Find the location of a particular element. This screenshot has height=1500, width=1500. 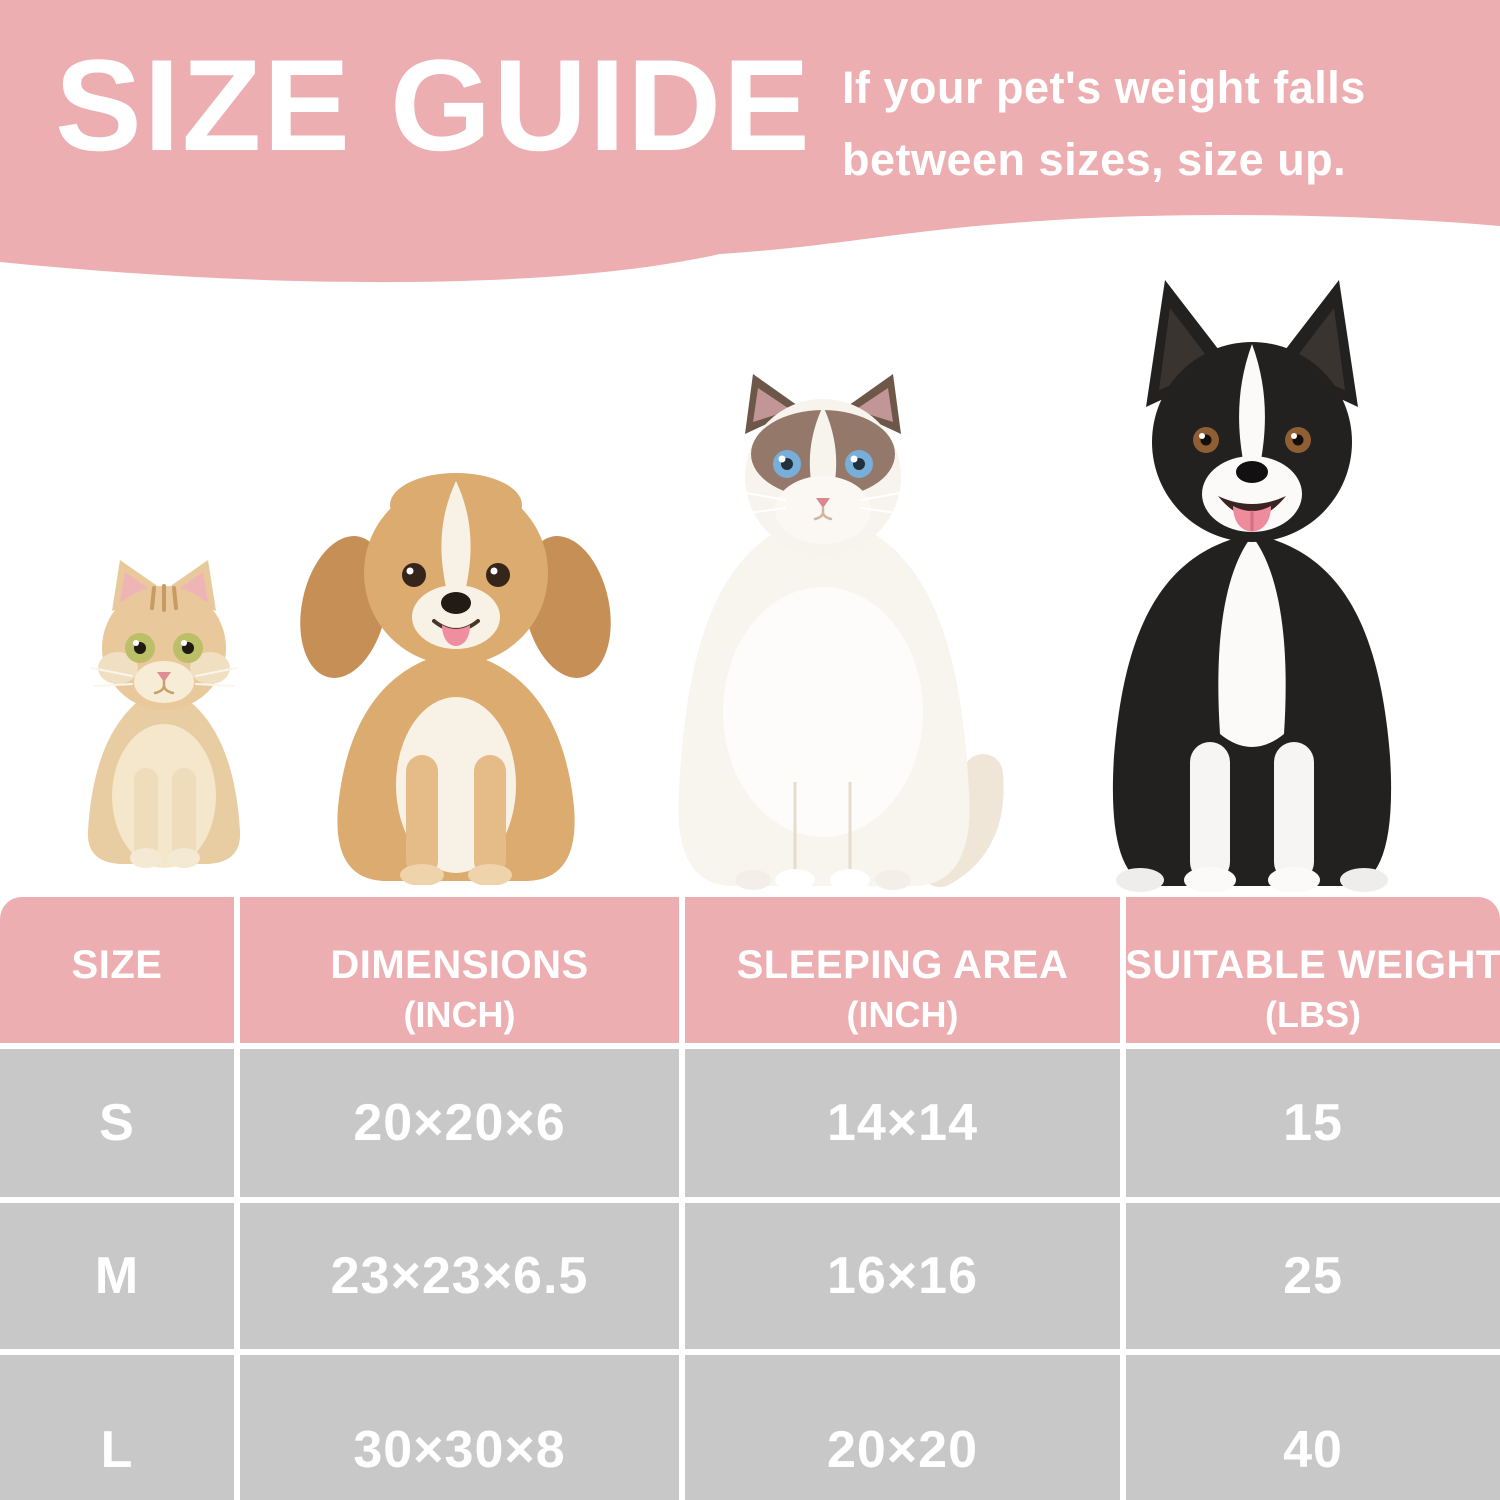

row-m-dimensions-cell: 23×23×6.5 is located at coordinates (459, 1276).